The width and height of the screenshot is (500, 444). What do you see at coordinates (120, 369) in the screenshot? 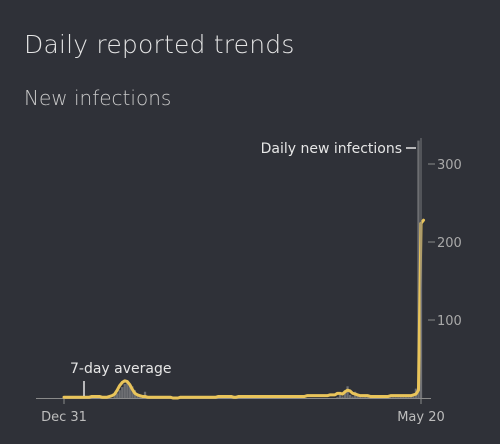
I see `average-series-label: 7-day average` at bounding box center [120, 369].